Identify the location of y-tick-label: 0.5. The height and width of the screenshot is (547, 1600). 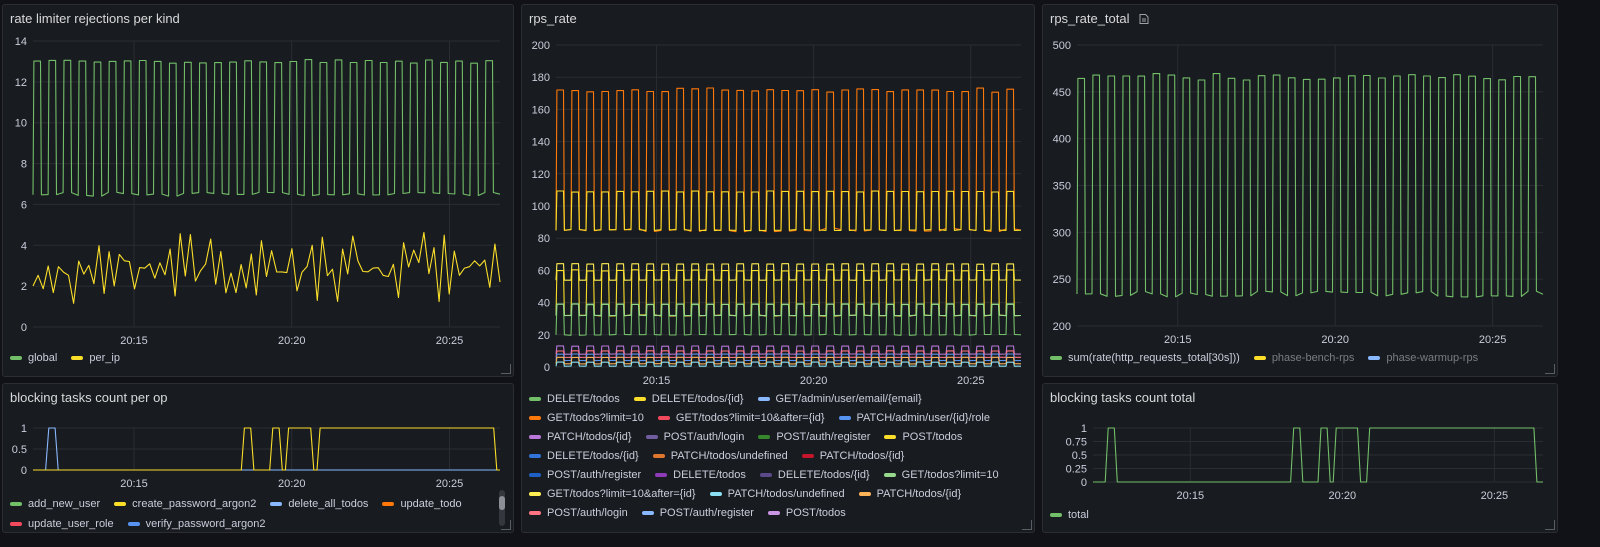
(19, 450).